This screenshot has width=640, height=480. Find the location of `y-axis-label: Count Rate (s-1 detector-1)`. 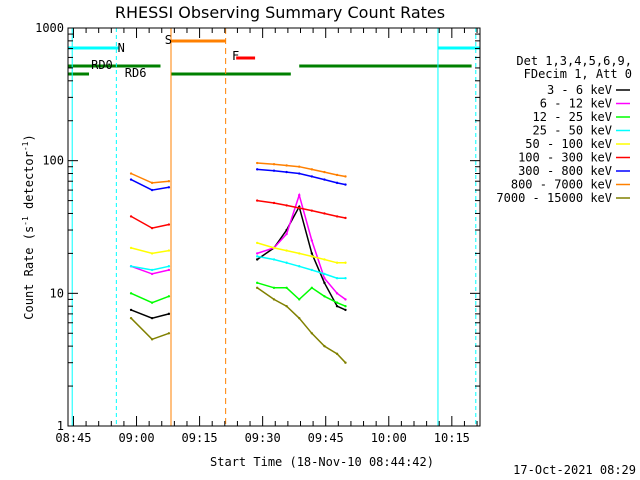

y-axis-label: Count Rate (s-1 detector-1) is located at coordinates (28, 226).